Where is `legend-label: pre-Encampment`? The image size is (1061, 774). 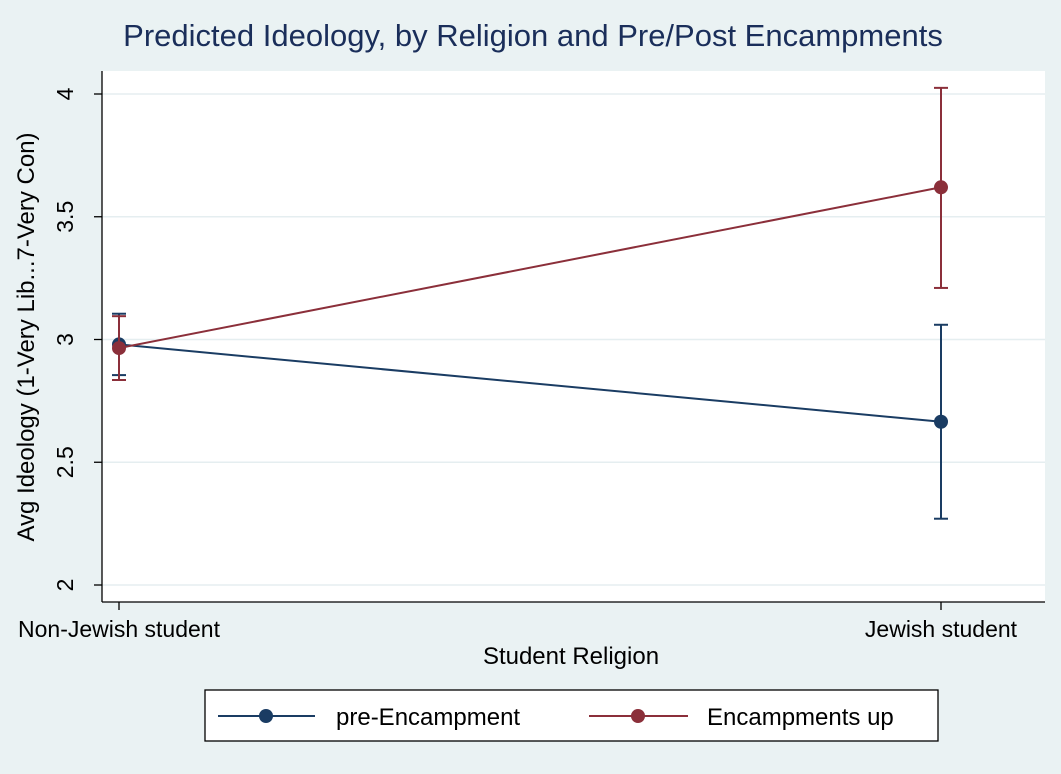 legend-label: pre-Encampment is located at coordinates (428, 717).